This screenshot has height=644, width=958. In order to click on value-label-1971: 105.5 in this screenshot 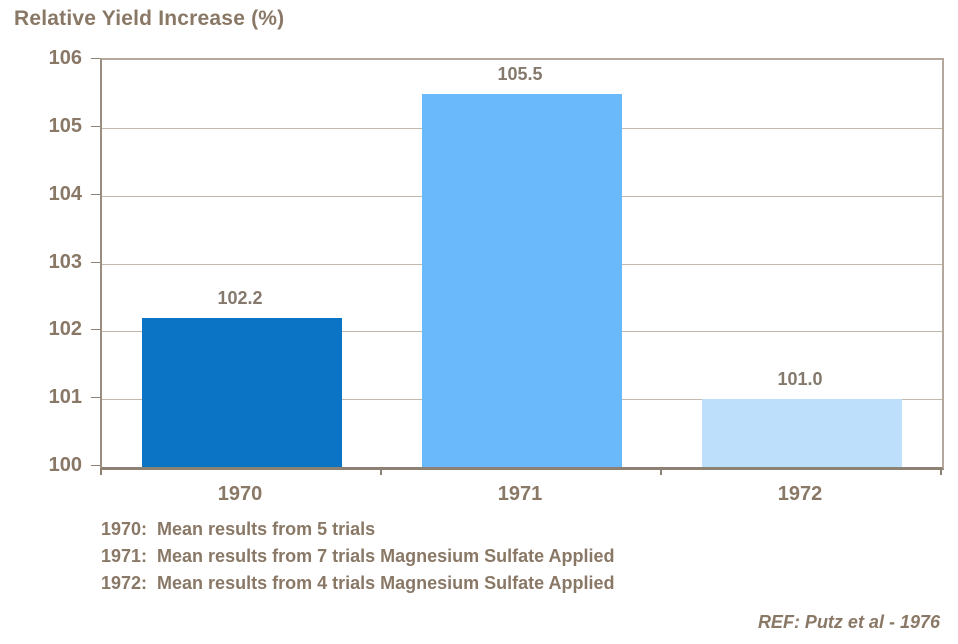, I will do `click(520, 73)`.